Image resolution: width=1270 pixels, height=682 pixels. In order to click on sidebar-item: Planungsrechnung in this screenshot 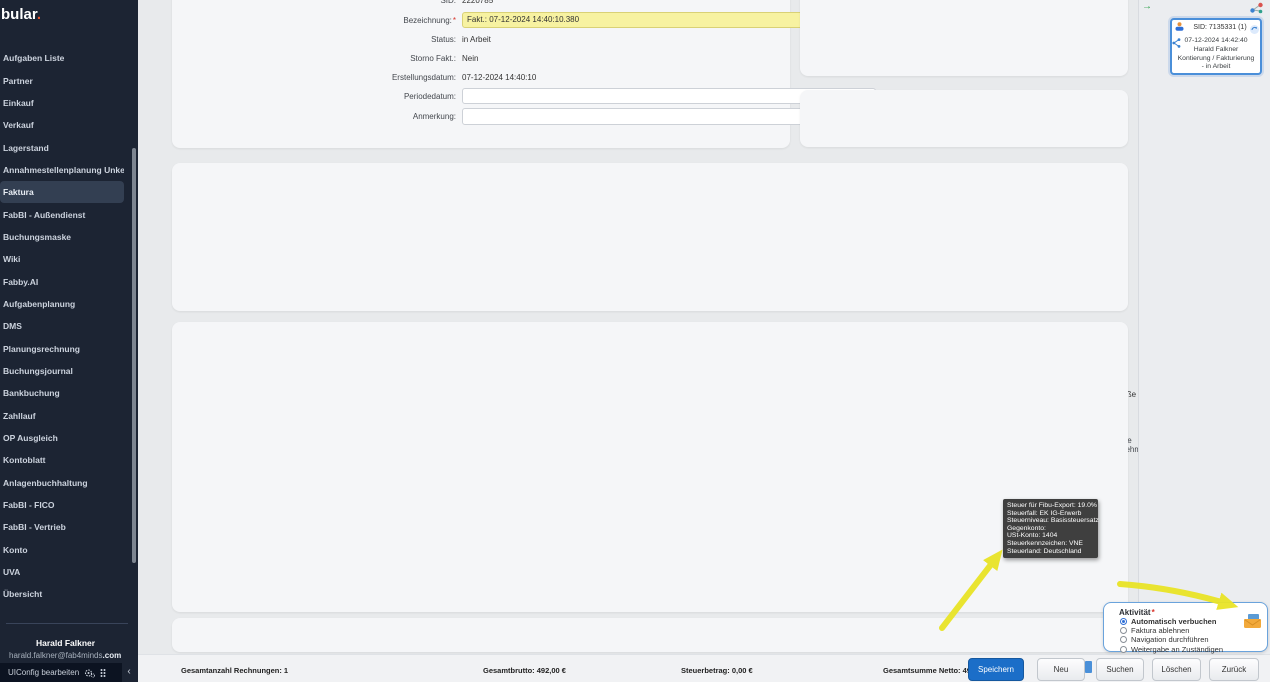, I will do `click(41, 348)`.